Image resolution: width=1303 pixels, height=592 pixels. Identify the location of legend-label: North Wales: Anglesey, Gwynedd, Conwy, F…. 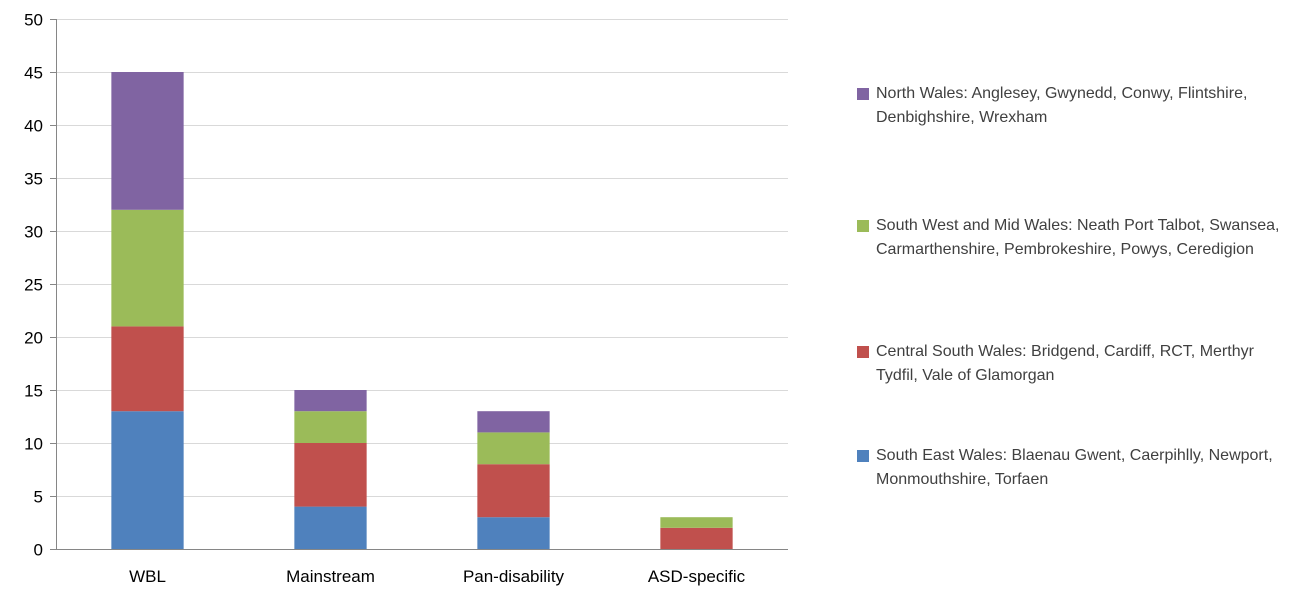
(1062, 105).